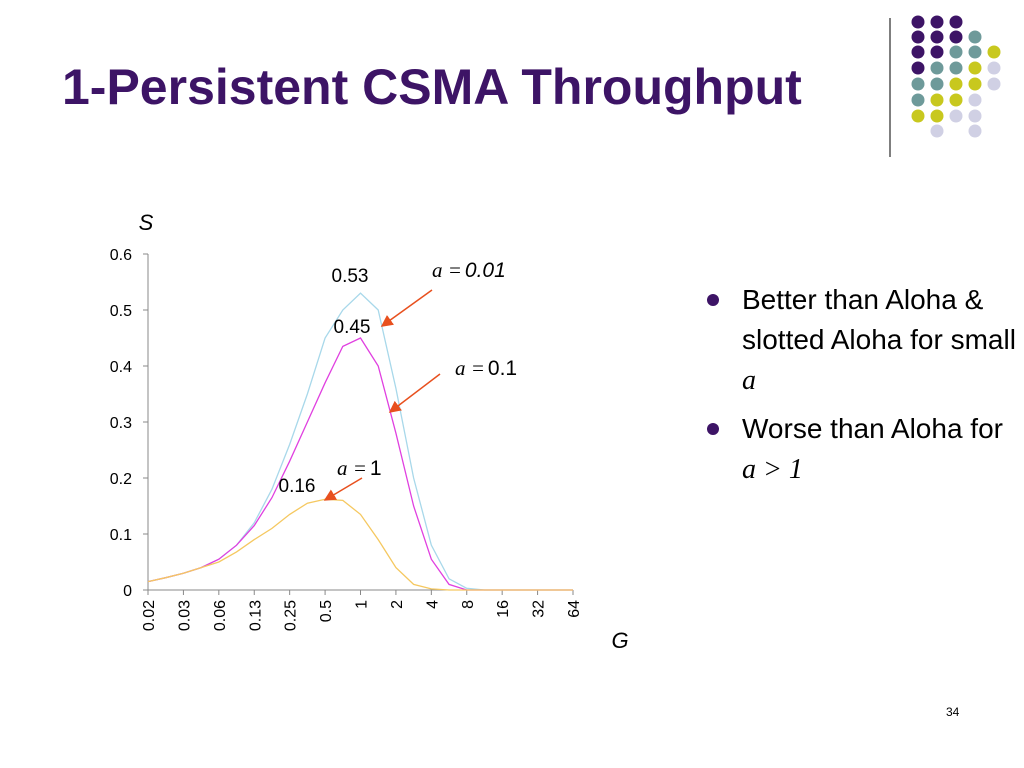 The width and height of the screenshot is (1024, 768). What do you see at coordinates (432, 87) in the screenshot?
I see `title: 1-Persistent CSMA Throughput` at bounding box center [432, 87].